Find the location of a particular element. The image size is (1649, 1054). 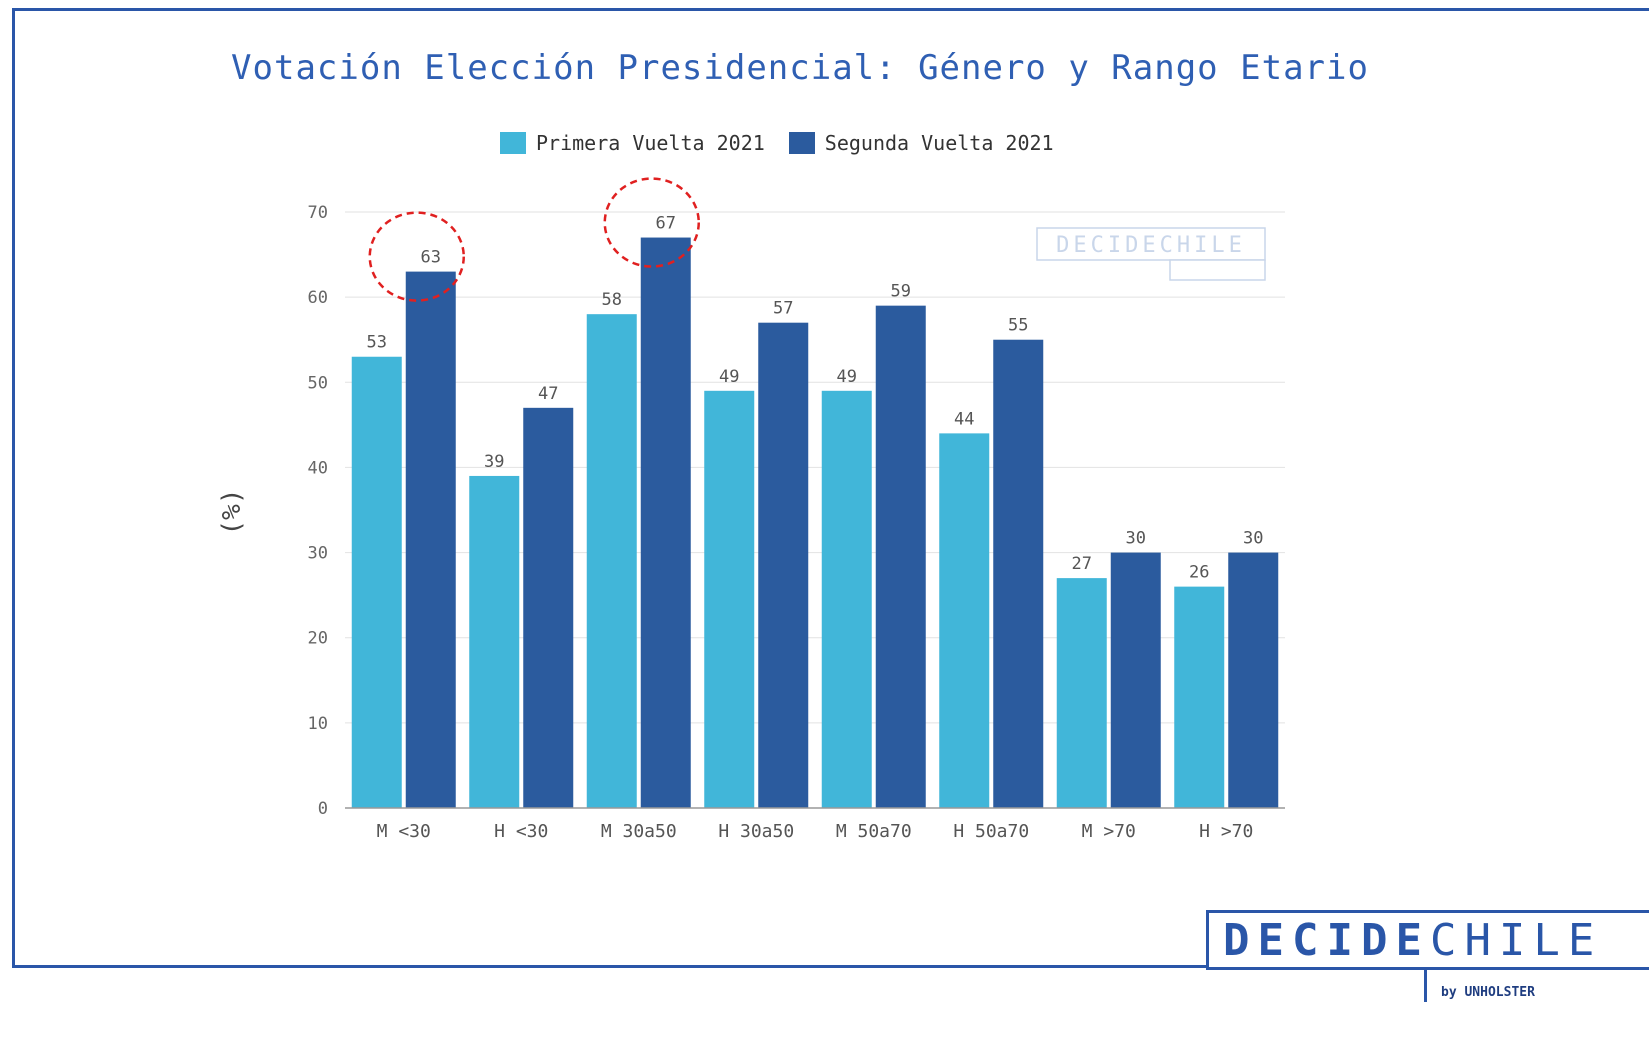

legend-label-primera: Primera Vuelta 2021 is located at coordinates (650, 143).